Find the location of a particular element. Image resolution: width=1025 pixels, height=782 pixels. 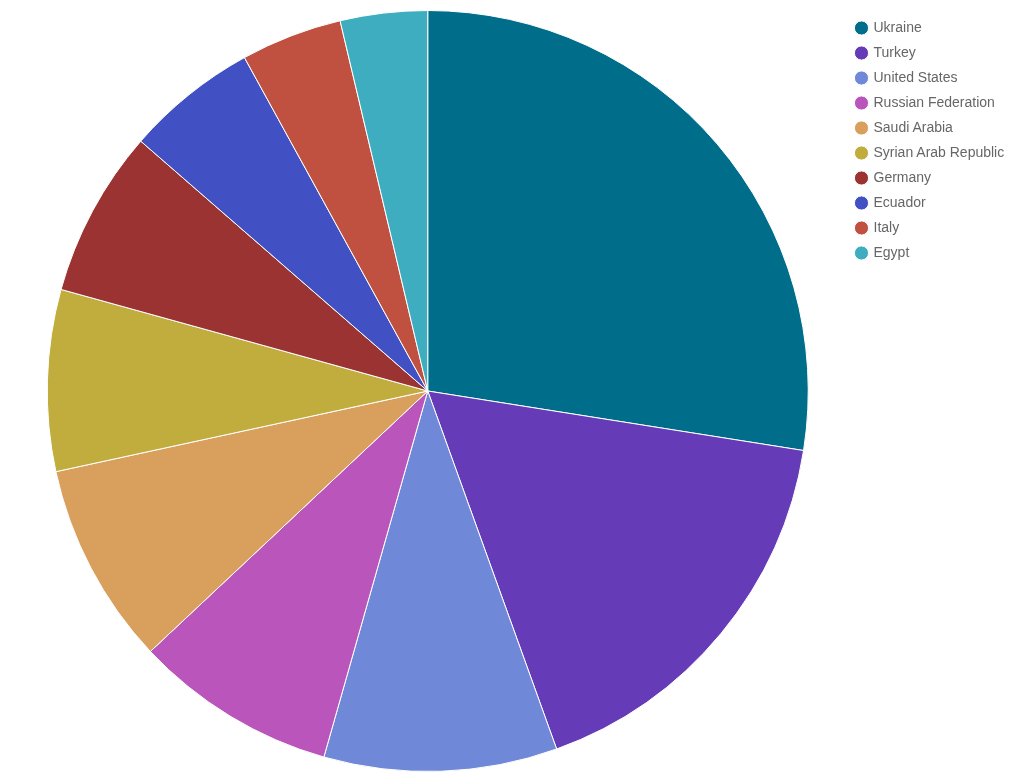

legend-label: Saudi Arabia is located at coordinates (913, 126).